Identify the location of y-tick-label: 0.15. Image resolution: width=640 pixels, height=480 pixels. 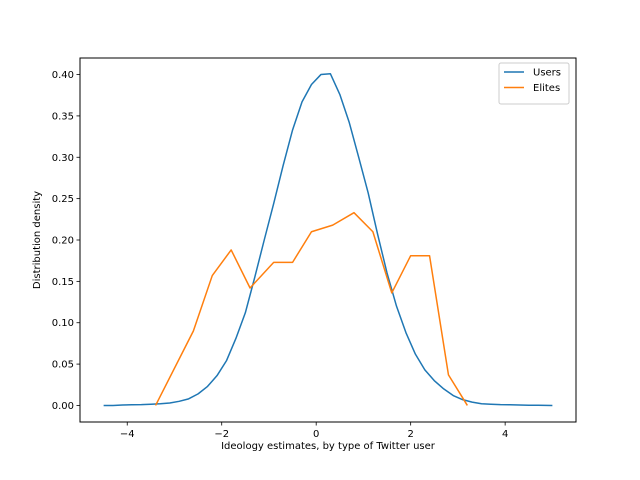
(63, 282).